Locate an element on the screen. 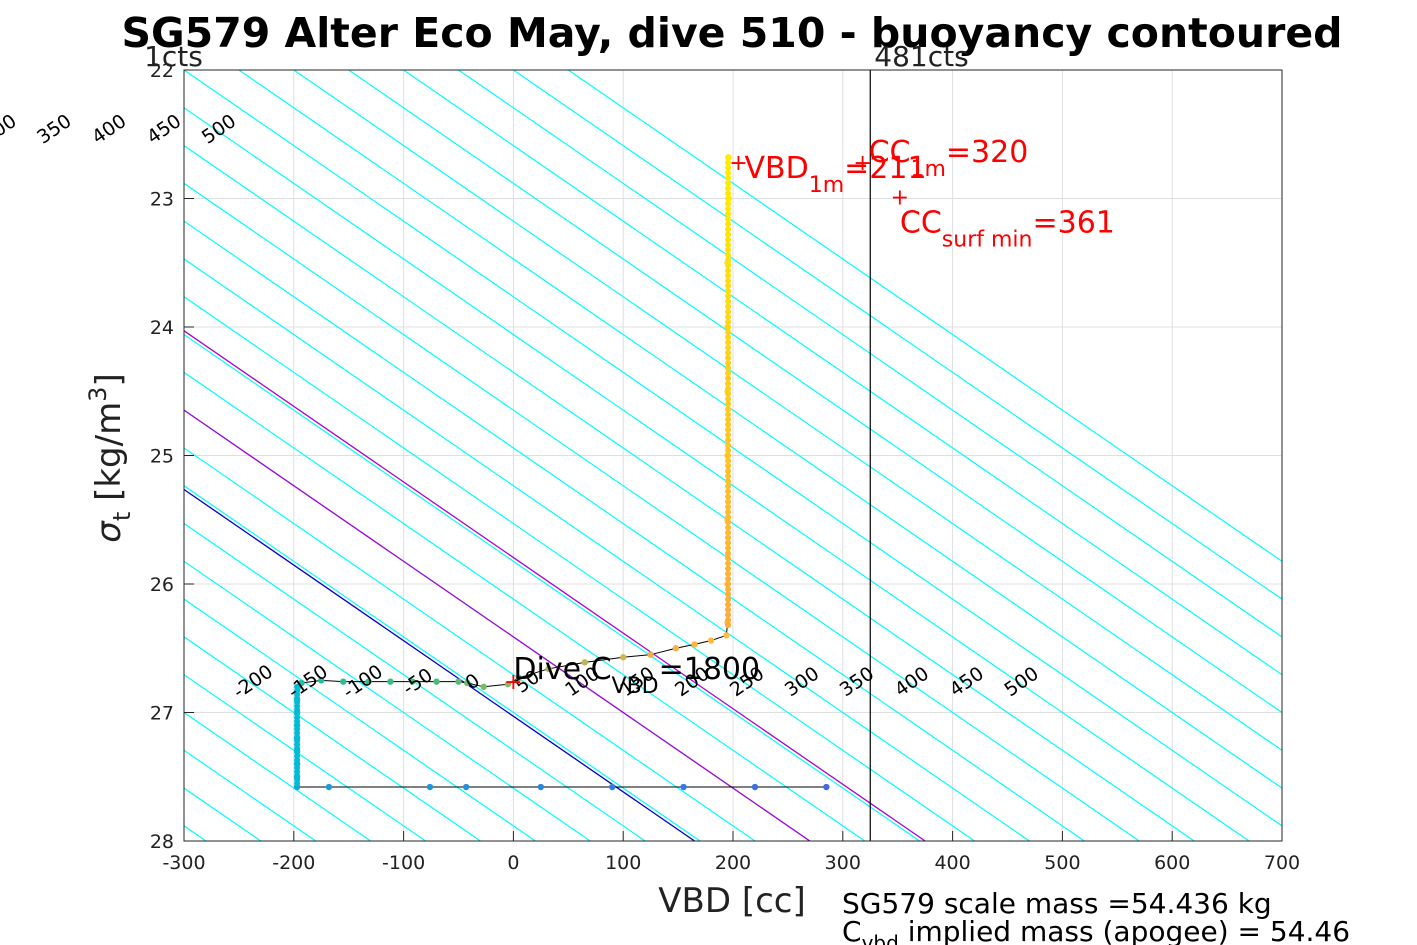 This screenshot has width=1417, height=945. y-axis-label: σt [kg/m3] is located at coordinates (110, 457).